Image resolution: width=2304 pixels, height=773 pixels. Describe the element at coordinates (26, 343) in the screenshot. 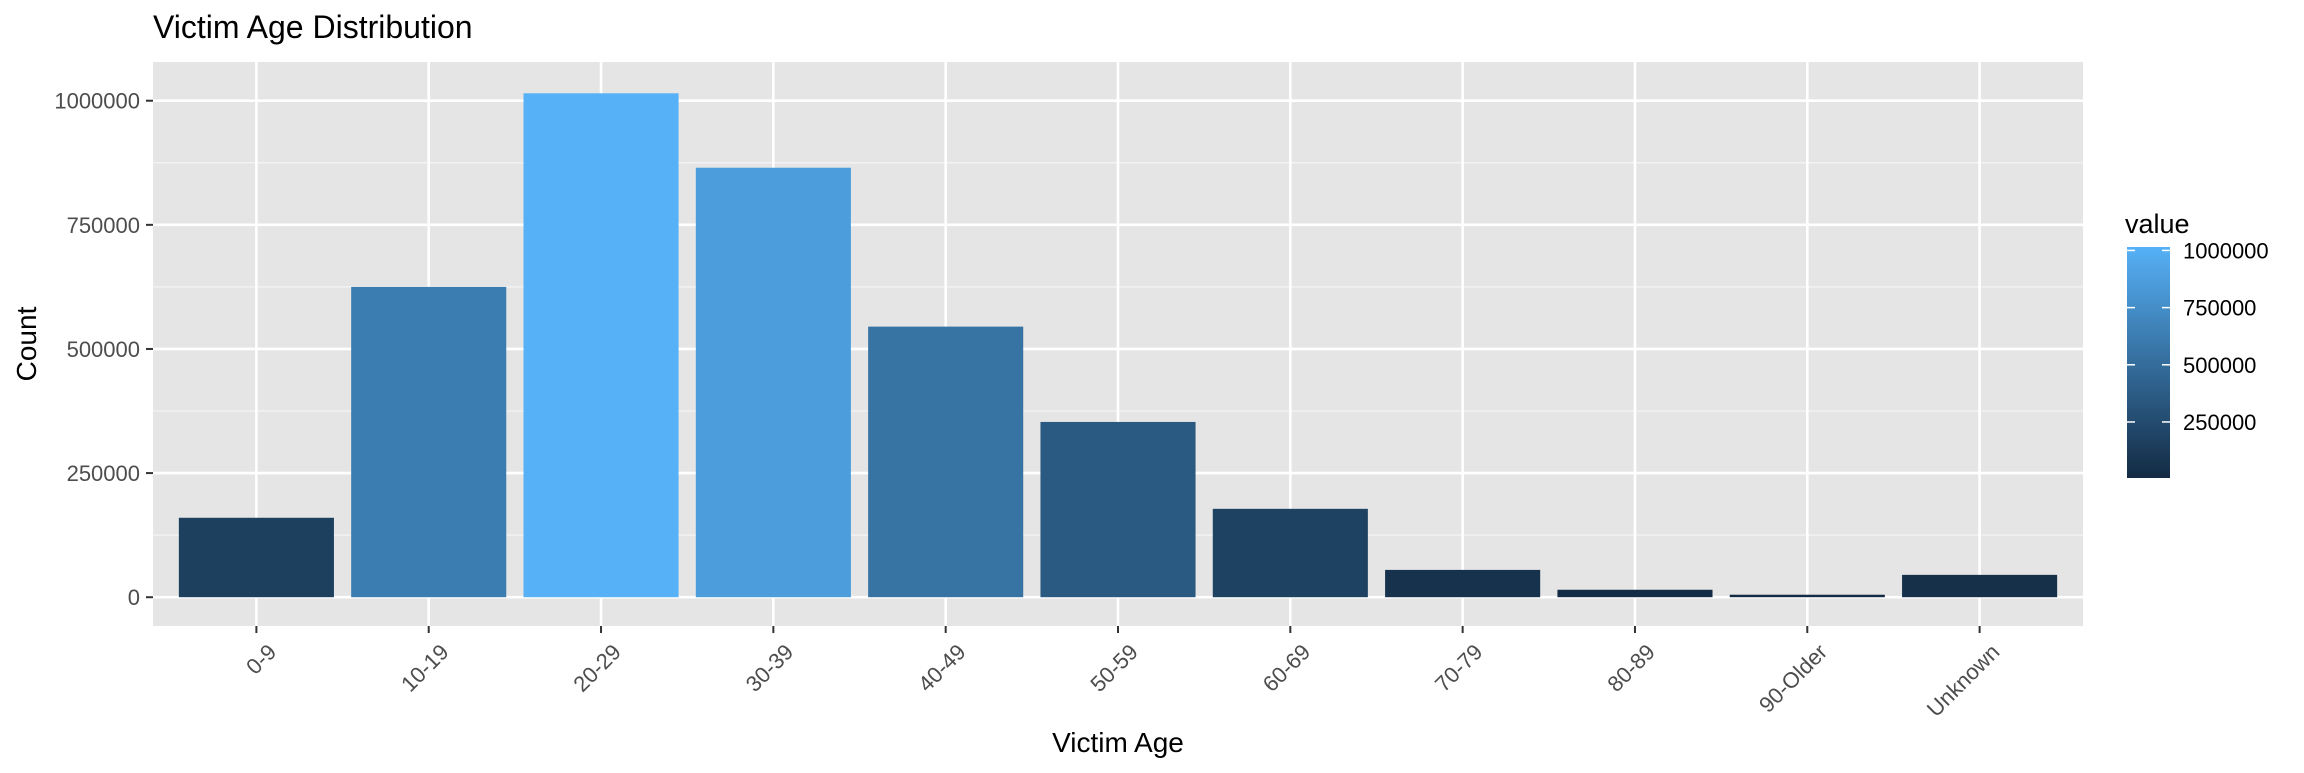

I see `y-axis-title: Count` at that location.